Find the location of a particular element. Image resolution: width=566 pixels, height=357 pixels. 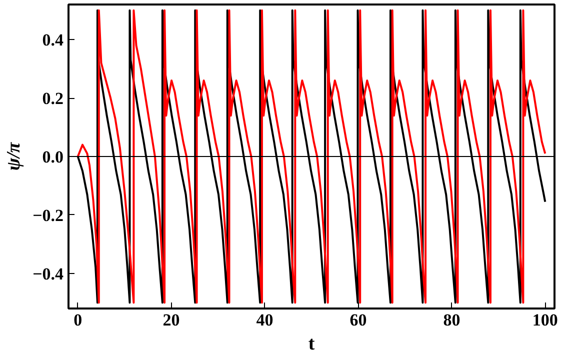

x-tick-label: 100 is located at coordinates (545, 320).